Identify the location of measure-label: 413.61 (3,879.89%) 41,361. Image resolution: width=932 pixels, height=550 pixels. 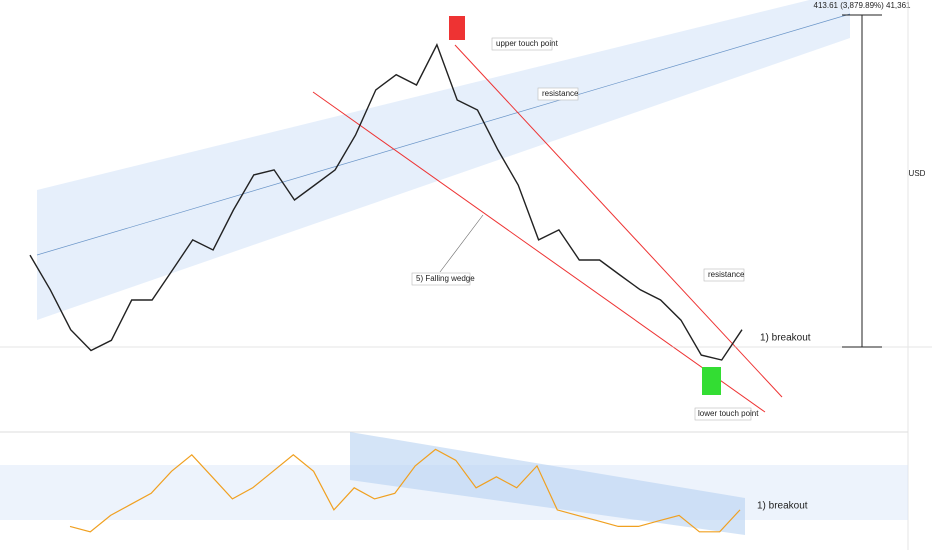
(863, 5).